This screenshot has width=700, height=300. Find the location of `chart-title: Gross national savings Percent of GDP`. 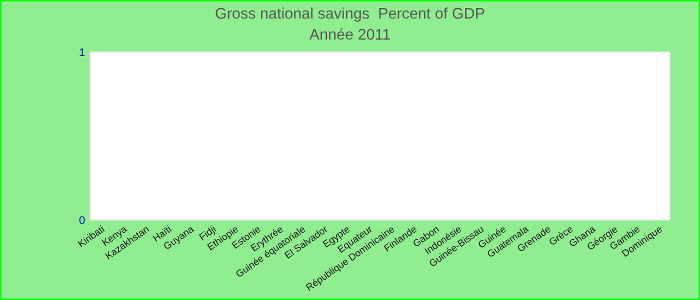

chart-title: Gross national savings Percent of GDP is located at coordinates (350, 15).